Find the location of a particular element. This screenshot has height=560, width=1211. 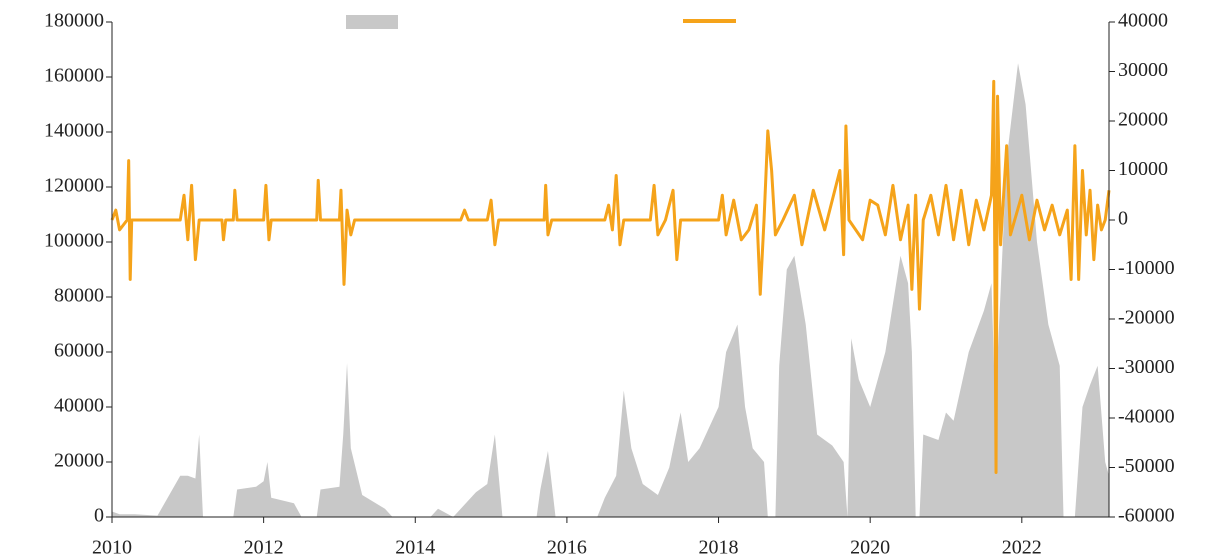

x-tick-label: 2014 is located at coordinates (415, 548).